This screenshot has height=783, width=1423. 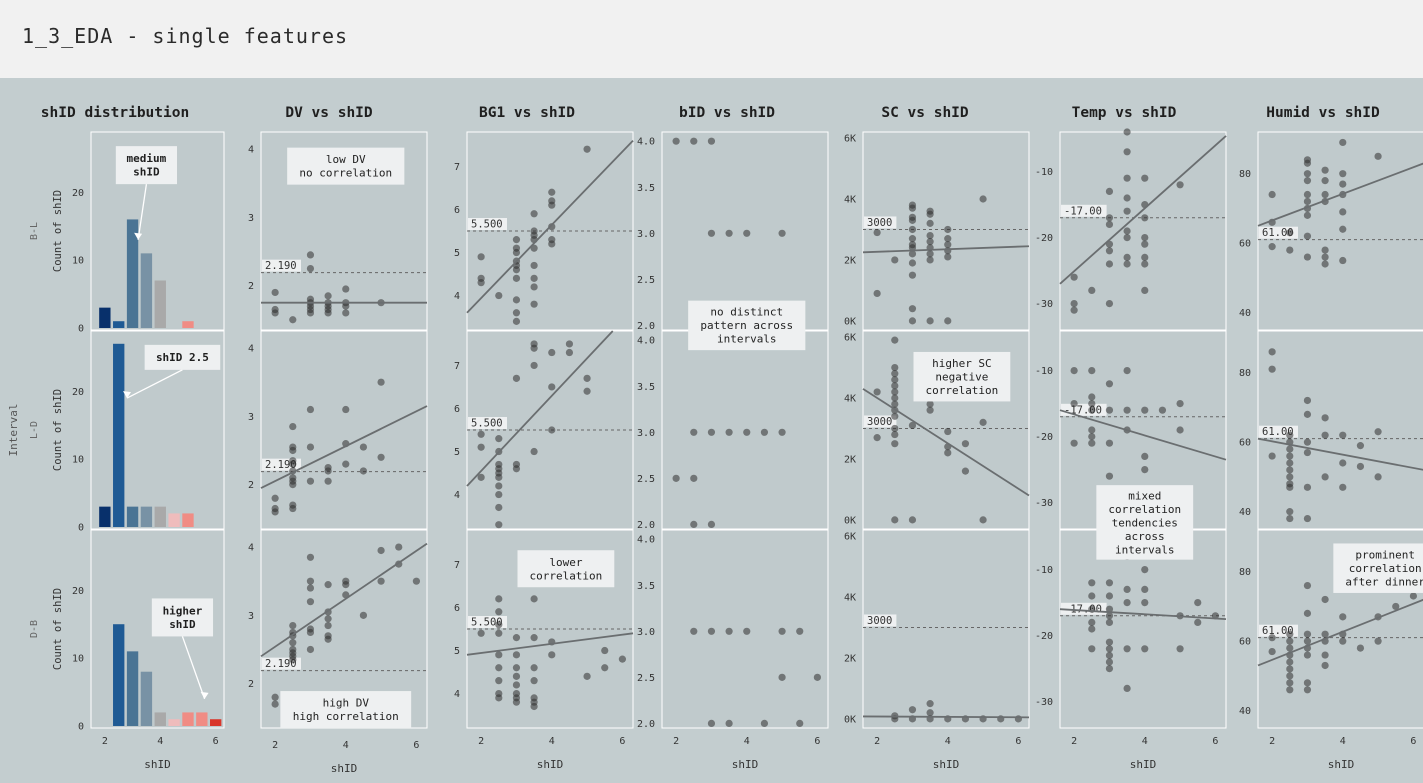 I want to click on ytick-label: -30, so click(x=1044, y=503).